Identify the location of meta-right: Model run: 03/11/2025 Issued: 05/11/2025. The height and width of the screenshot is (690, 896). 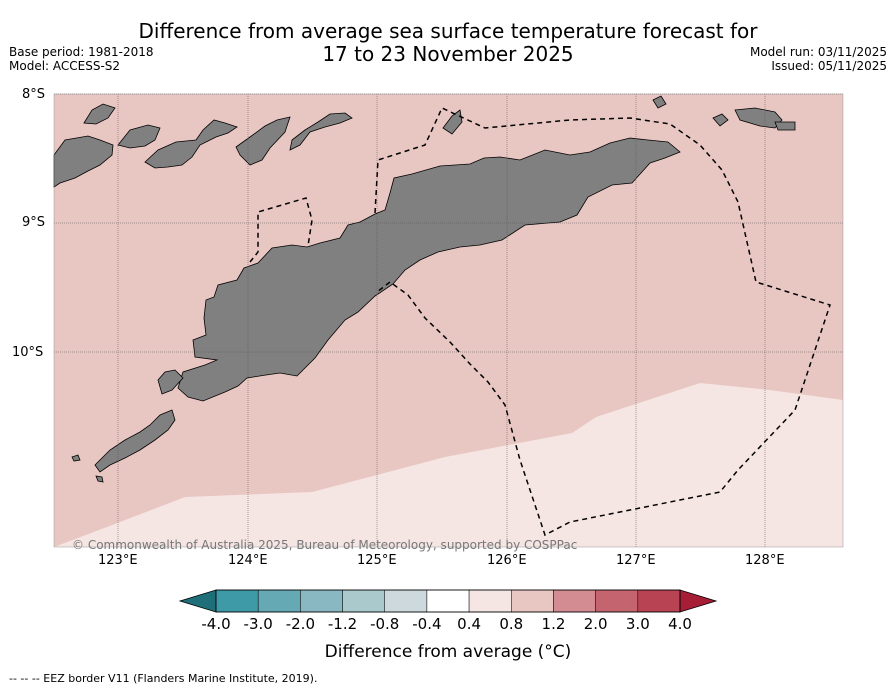
(818, 59).